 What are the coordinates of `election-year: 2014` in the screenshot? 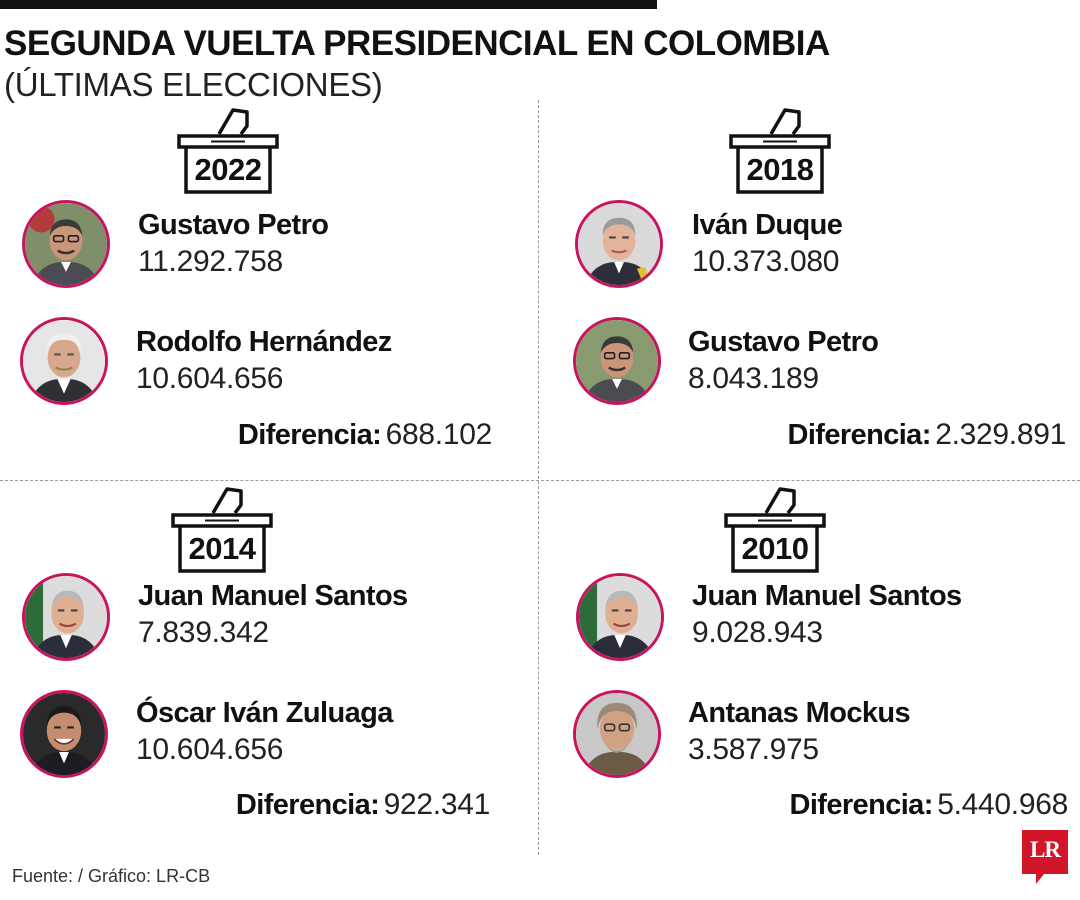 It's located at (222, 548).